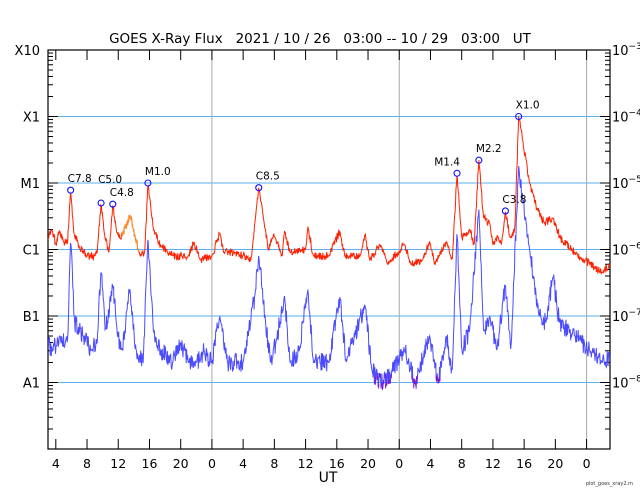 The image size is (640, 500). Describe the element at coordinates (634, 47) in the screenshot. I see `y-right-label-exponent: −3` at that location.